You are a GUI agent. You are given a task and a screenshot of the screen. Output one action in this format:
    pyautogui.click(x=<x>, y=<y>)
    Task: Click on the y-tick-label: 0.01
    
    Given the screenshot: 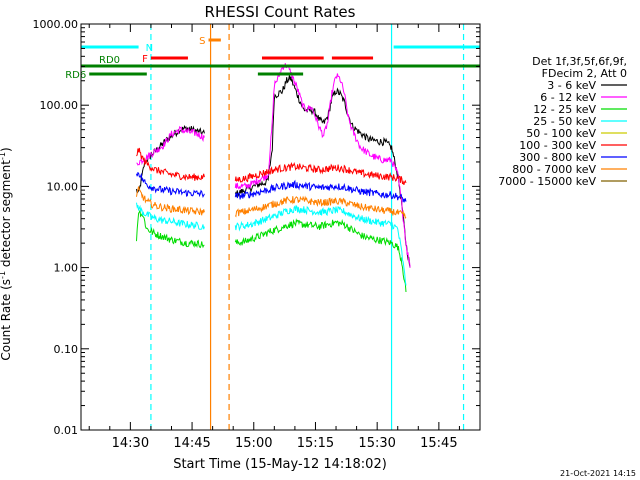 What is the action you would take?
    pyautogui.click(x=66, y=430)
    